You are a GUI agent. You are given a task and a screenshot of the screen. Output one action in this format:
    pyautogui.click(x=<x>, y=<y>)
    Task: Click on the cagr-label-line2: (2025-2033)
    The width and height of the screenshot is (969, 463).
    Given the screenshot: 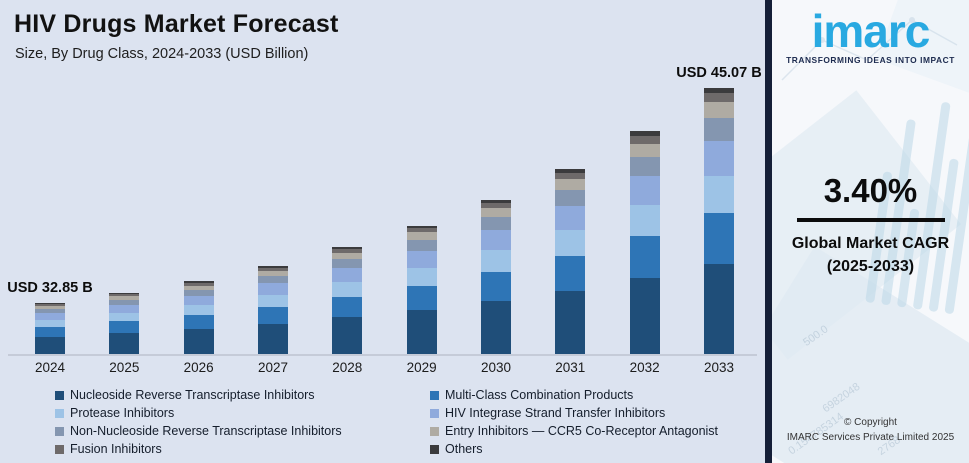 What is the action you would take?
    pyautogui.click(x=870, y=267)
    